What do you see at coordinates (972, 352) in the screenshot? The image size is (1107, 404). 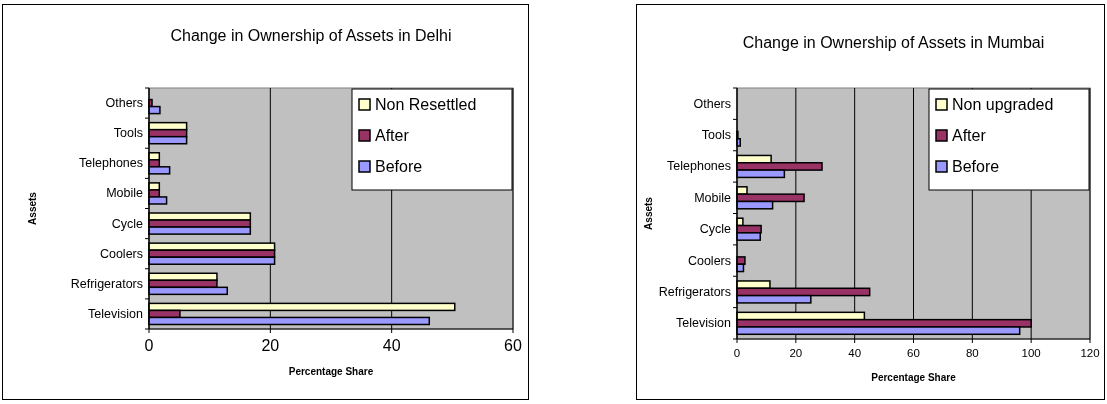 I see `x-tick-label: 80` at bounding box center [972, 352].